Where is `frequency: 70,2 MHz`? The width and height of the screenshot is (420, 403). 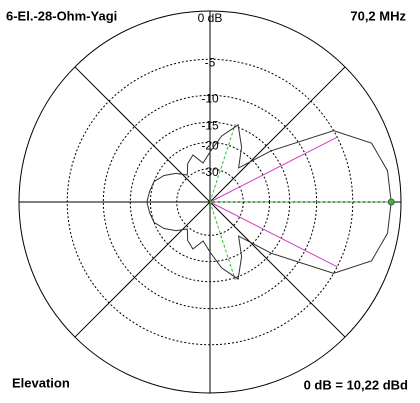
frequency: 70,2 MHz is located at coordinates (378, 15).